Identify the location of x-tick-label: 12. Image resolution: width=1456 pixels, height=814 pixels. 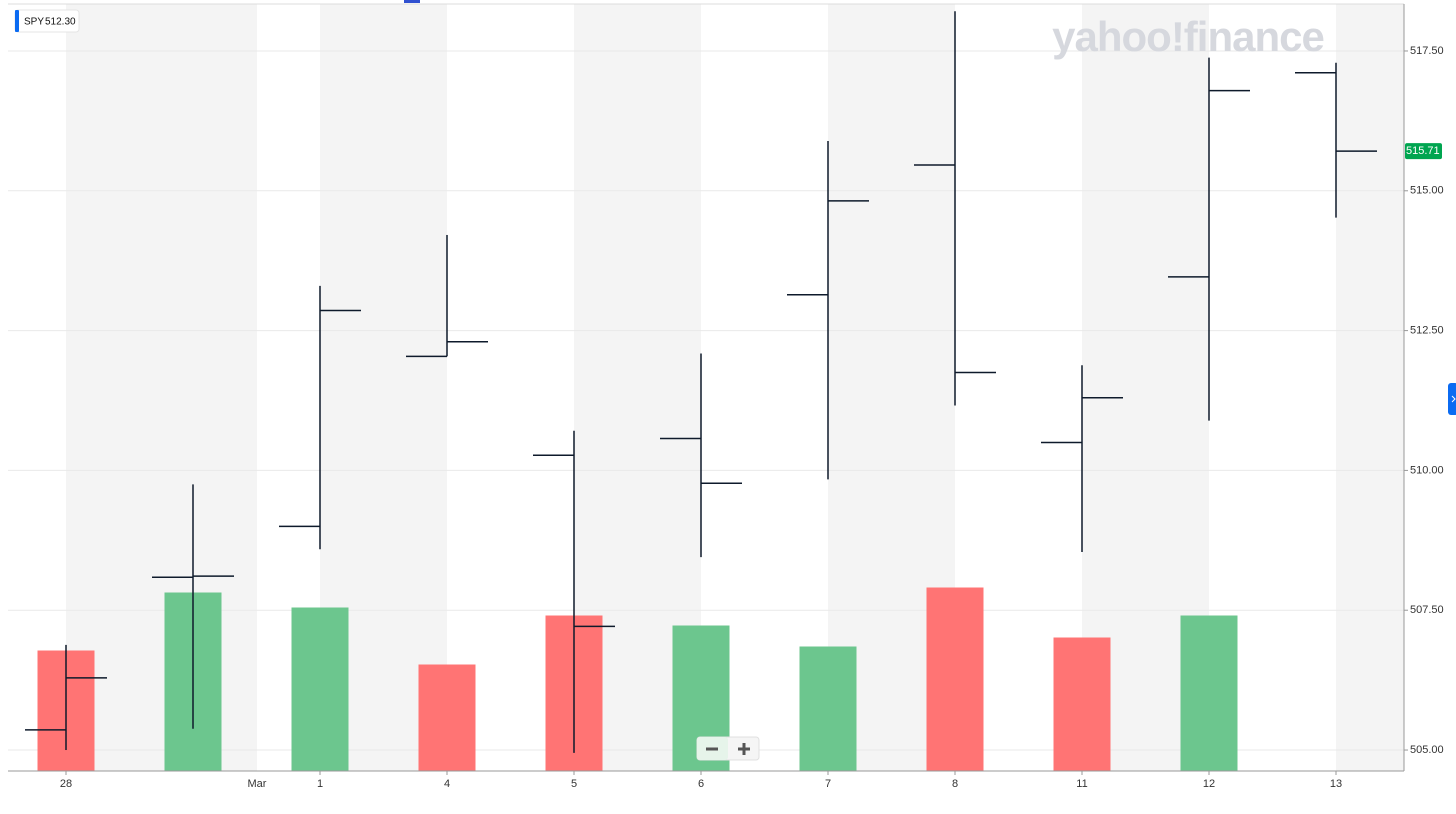
(1209, 784).